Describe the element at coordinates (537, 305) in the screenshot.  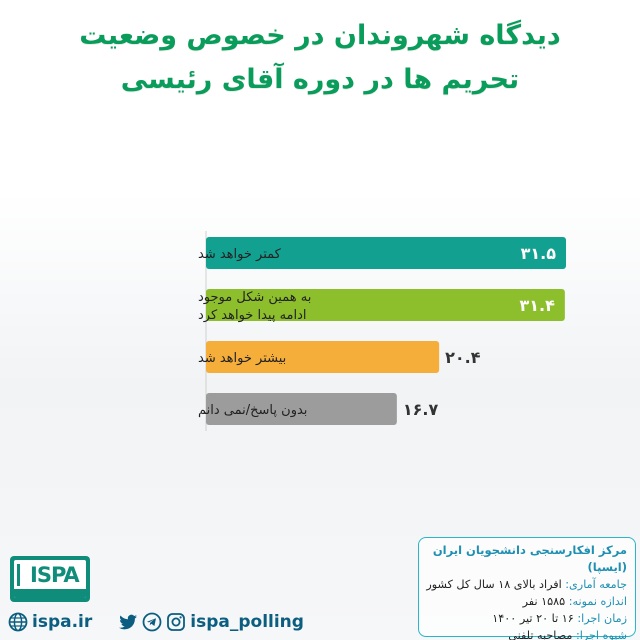
I see `value-label-2: ۳۱.۴` at that location.